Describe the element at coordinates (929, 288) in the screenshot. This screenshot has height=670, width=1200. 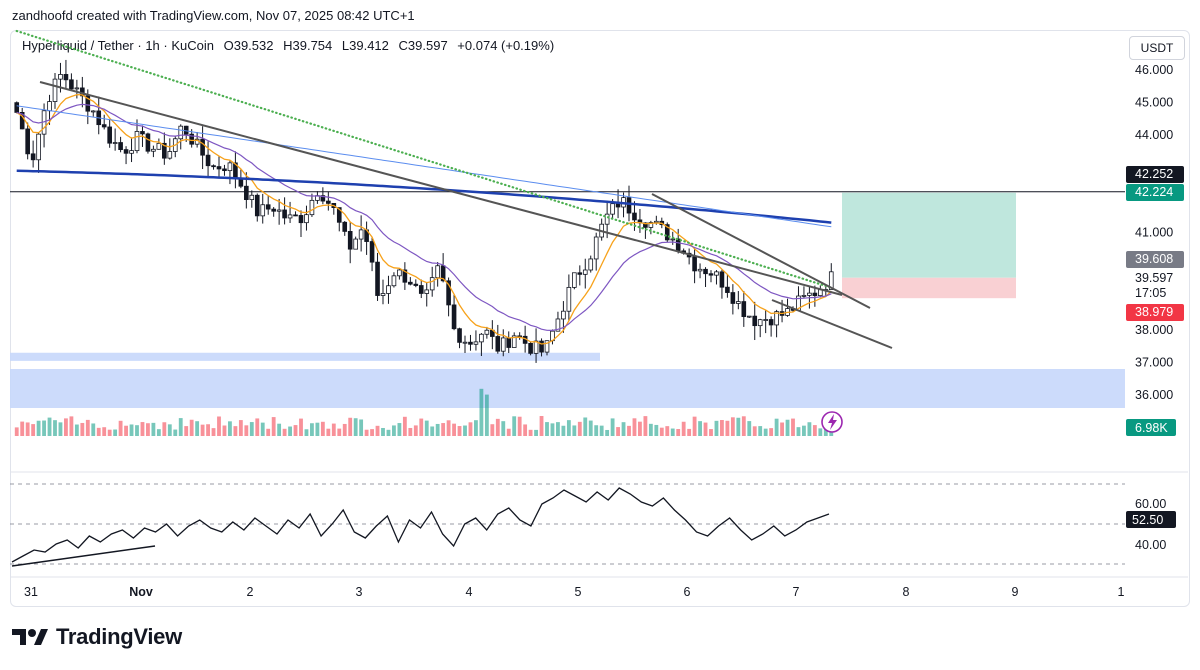
I see `loss-zone` at that location.